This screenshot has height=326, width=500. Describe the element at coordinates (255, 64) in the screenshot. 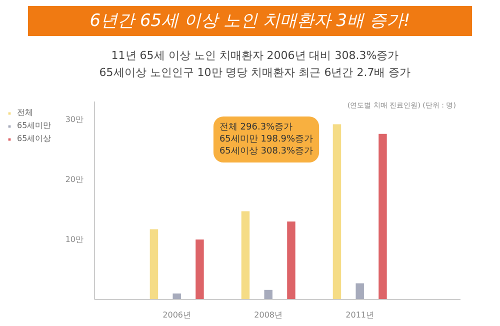

I see `chart-subtitle: 11년 65세 이상 노인 치매환자 2006년 대비 308.3%증가 65세이상 노인인구 10만 명당 치매환자 최근 6년간 2.7배 증가` at that location.